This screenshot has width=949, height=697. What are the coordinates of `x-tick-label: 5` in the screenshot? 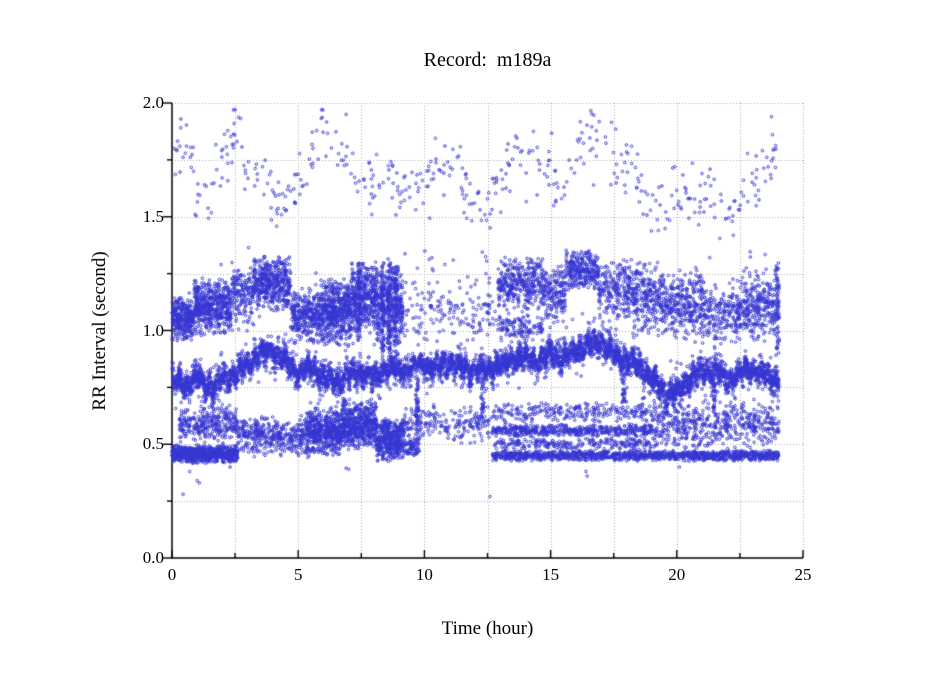 It's located at (298, 574).